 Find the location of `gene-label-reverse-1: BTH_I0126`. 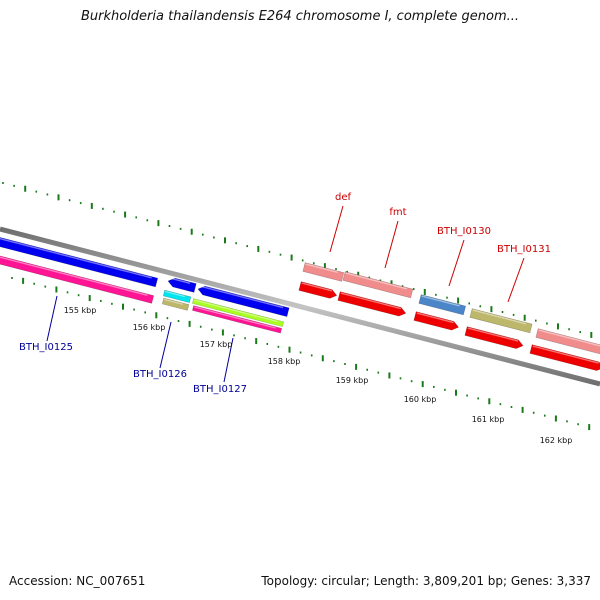

gene-label-reverse-1: BTH_I0126 is located at coordinates (160, 374).